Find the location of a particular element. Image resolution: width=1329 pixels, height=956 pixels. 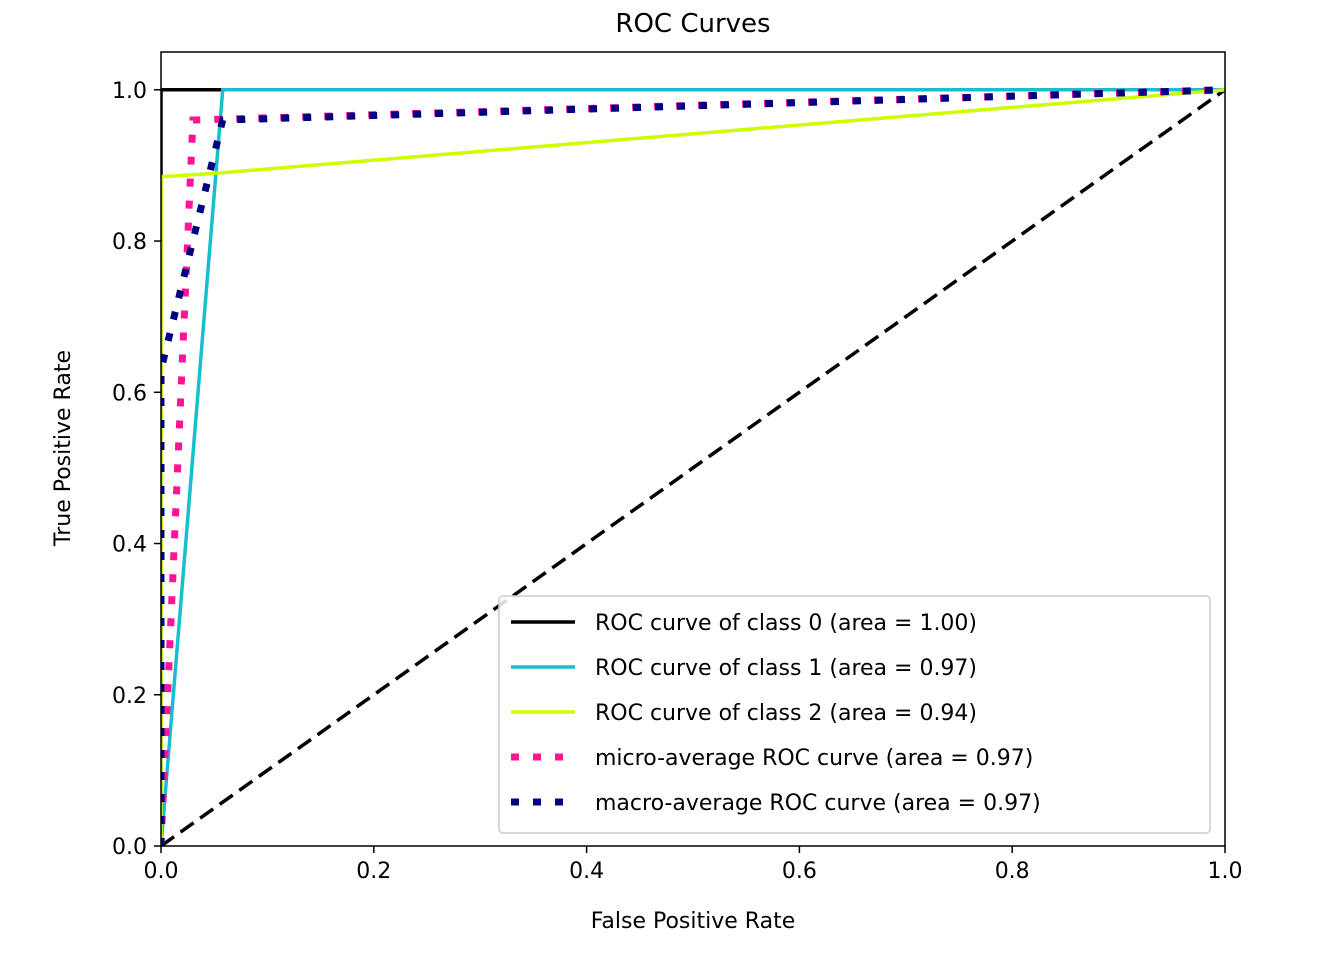

legend-label-3: micro-average ROC curve (area = 0.97) is located at coordinates (814, 758).